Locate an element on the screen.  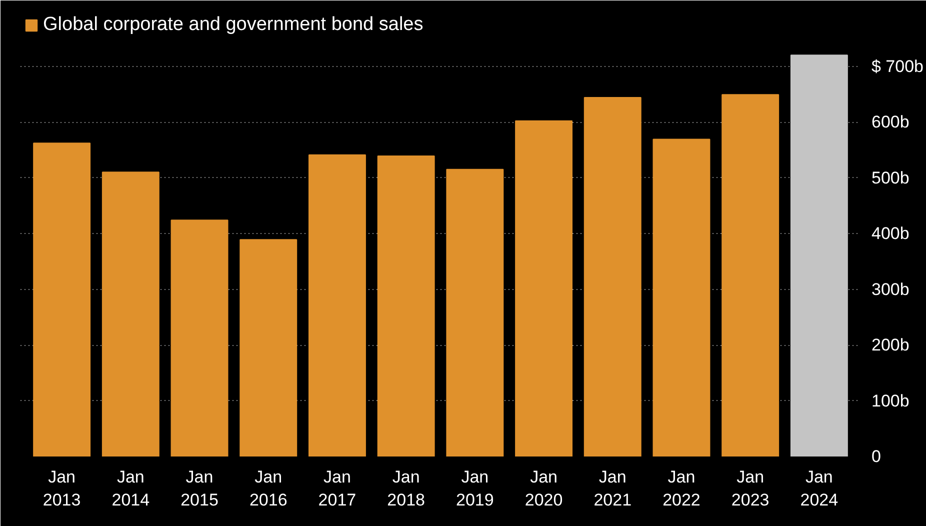
y-tick-label: 600b is located at coordinates (891, 122).